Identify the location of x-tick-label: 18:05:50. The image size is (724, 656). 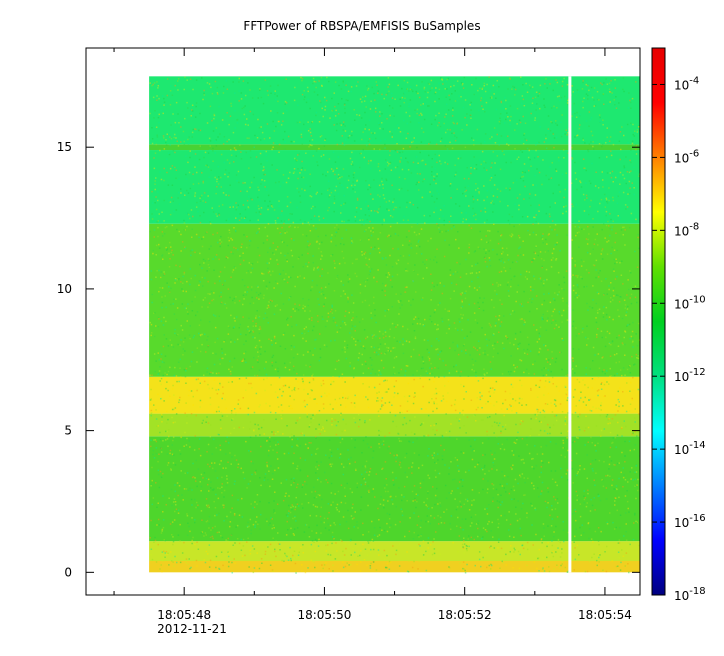
(324, 615).